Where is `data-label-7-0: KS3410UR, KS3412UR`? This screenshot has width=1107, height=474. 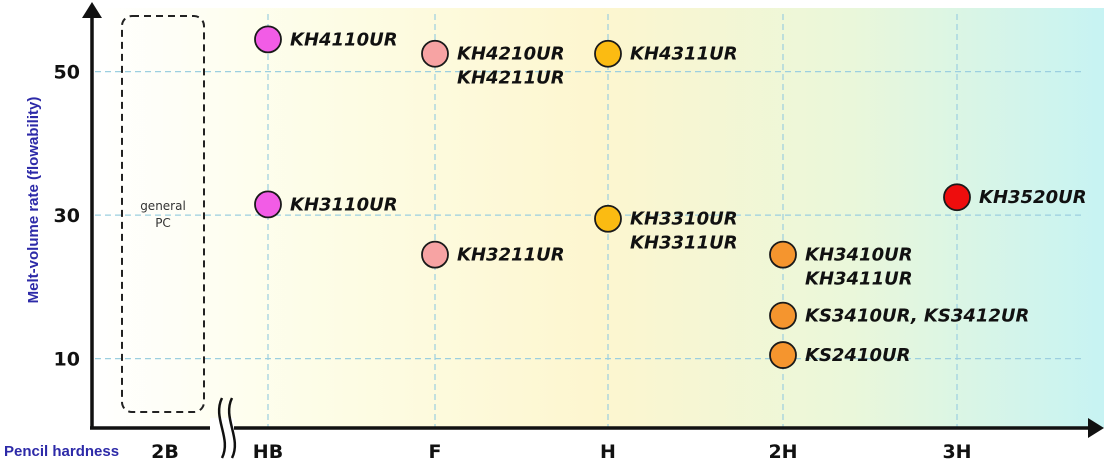 data-label-7-0: KS3410UR, KS3412UR is located at coordinates (917, 316).